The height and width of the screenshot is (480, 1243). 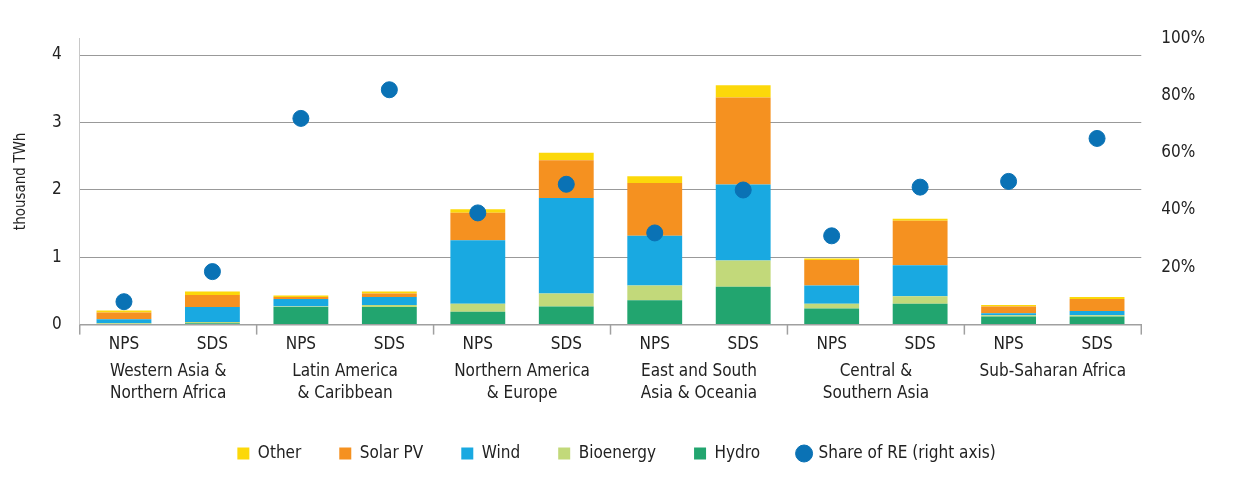 I want to click on y2-tick-label: 40%, so click(x=1178, y=208).